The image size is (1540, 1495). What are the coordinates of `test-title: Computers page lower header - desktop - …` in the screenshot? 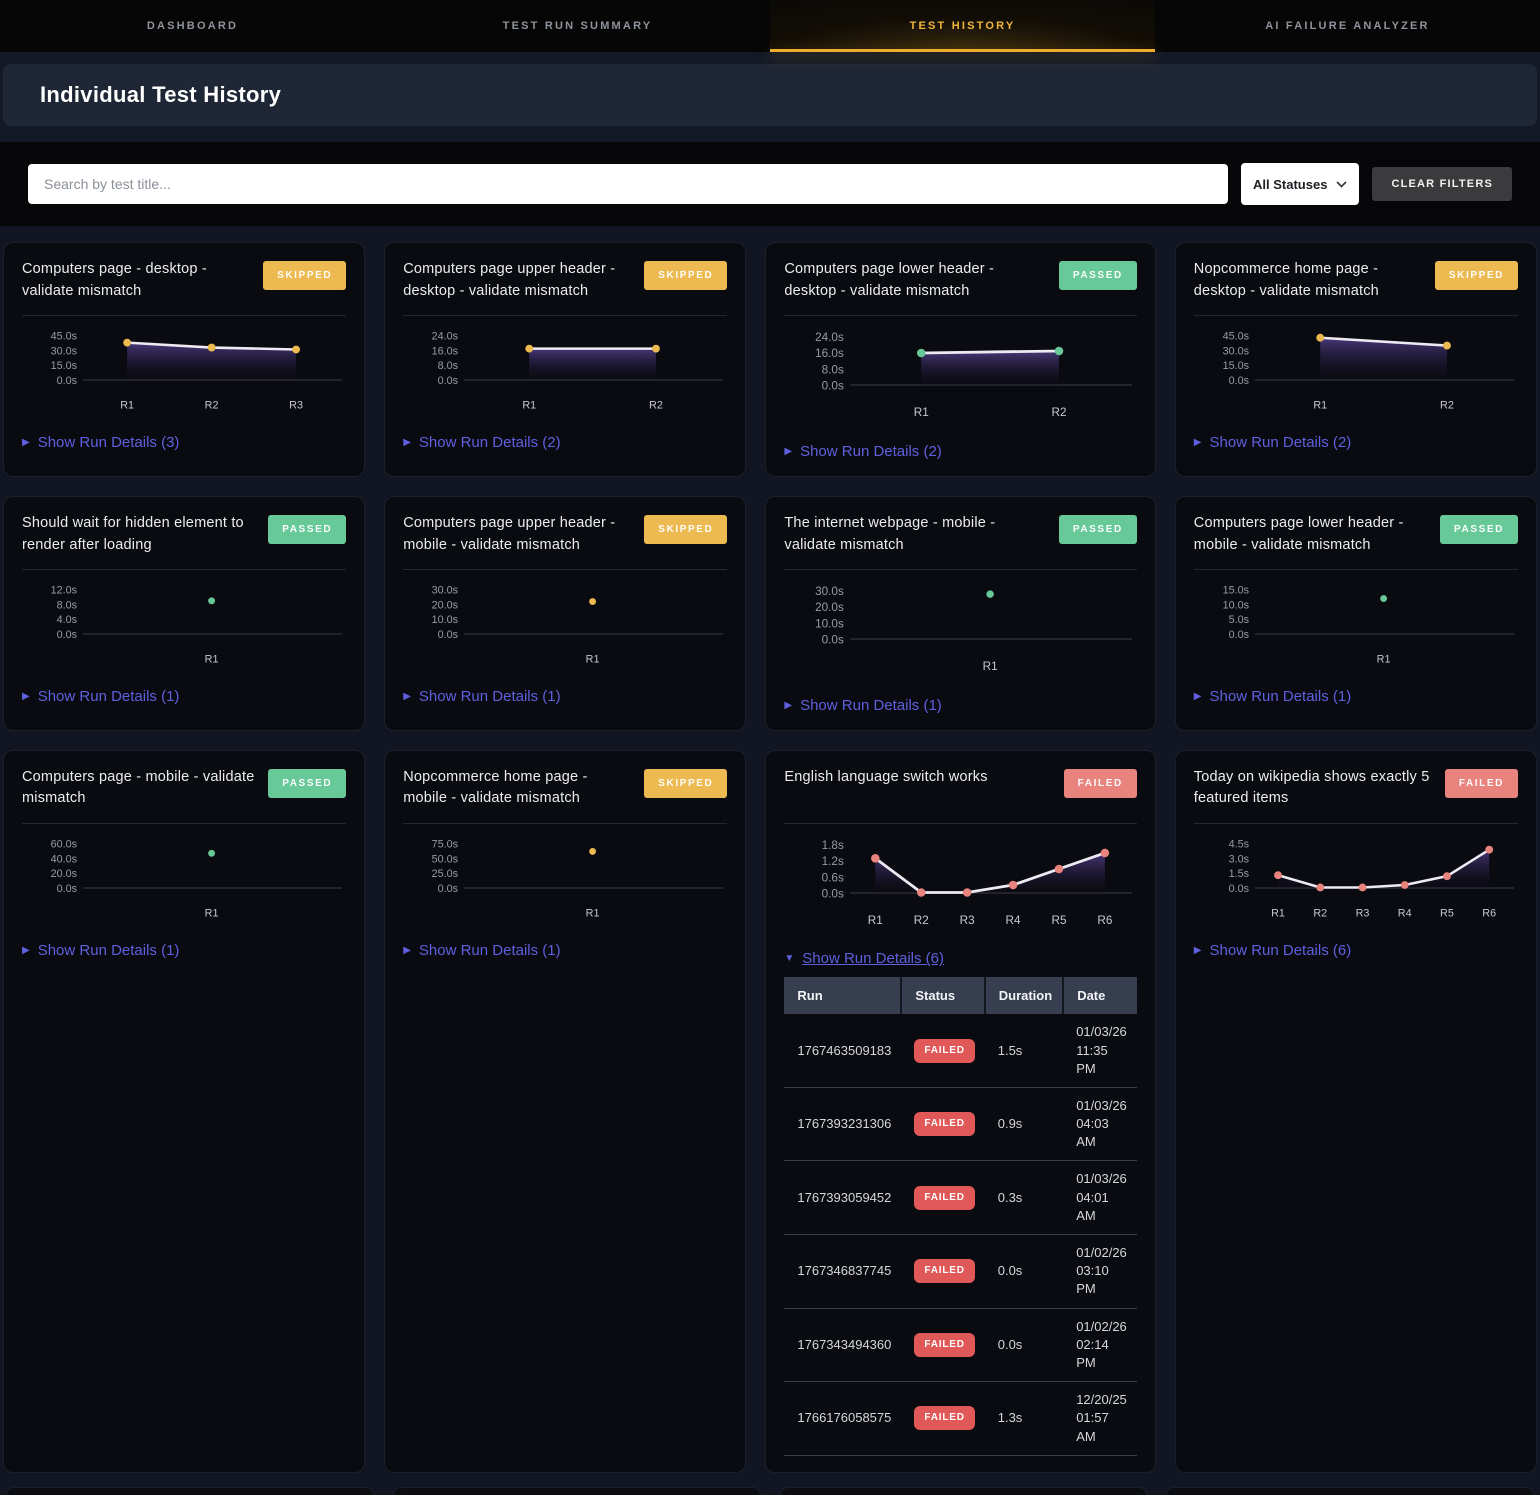 It's located at (889, 280).